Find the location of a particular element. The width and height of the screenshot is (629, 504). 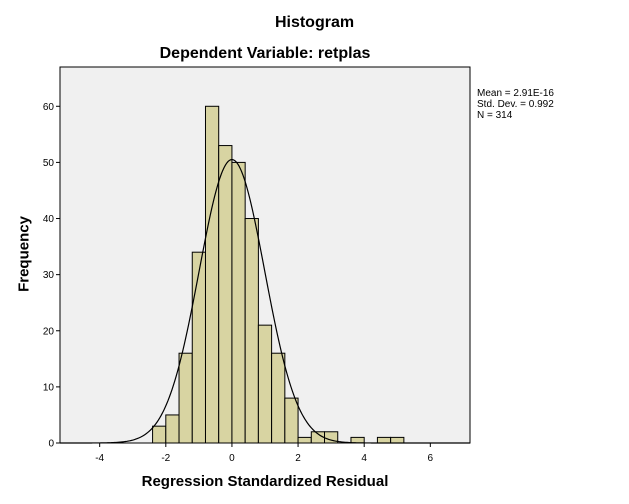

x-axis-label: Regression Standardized Residual is located at coordinates (265, 481).